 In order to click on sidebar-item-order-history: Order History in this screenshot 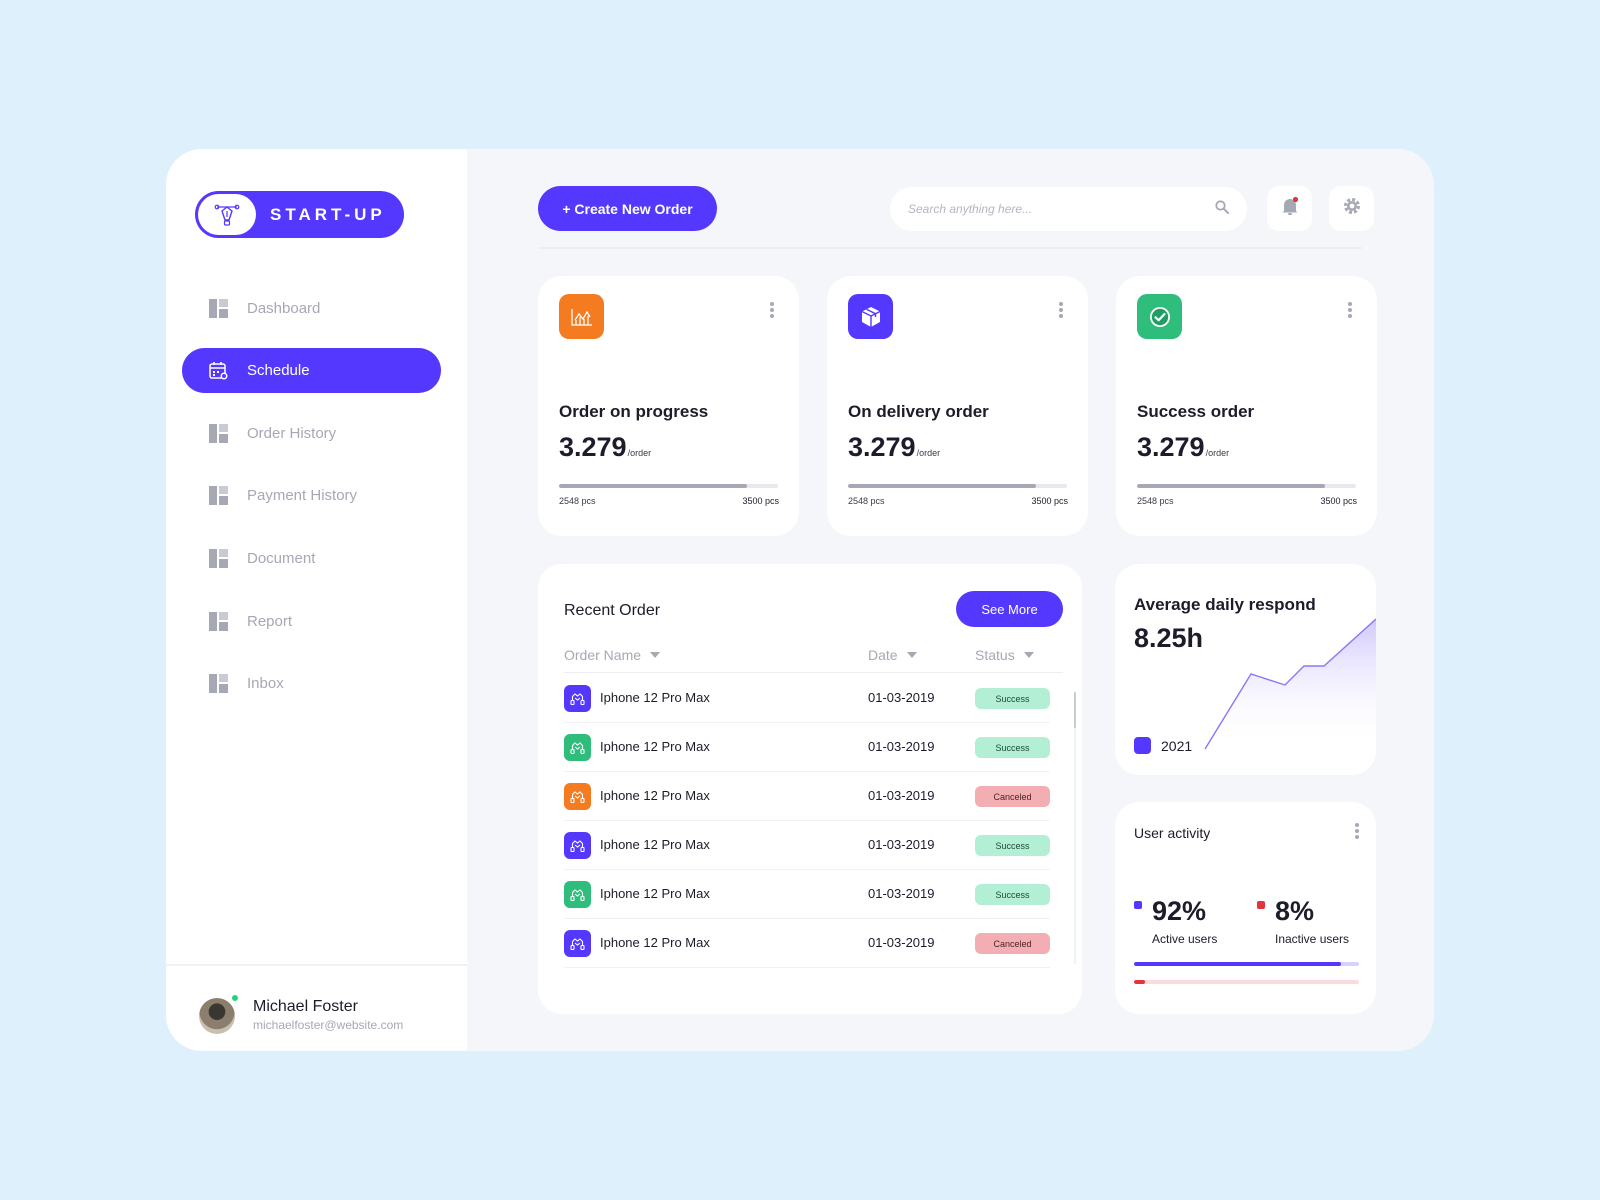, I will do `click(311, 433)`.